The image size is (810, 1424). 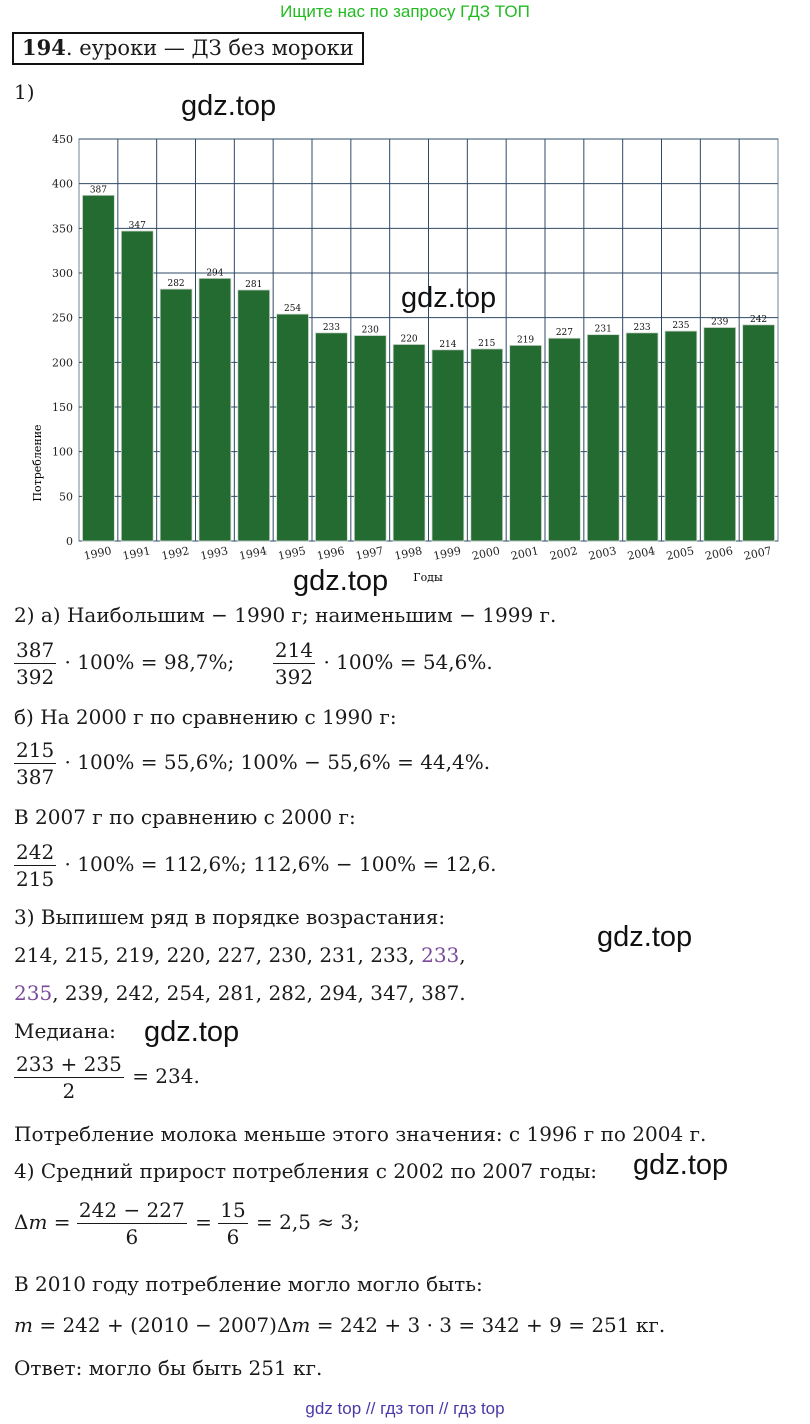 I want to click on x-tick-label: 1996, so click(x=331, y=553).